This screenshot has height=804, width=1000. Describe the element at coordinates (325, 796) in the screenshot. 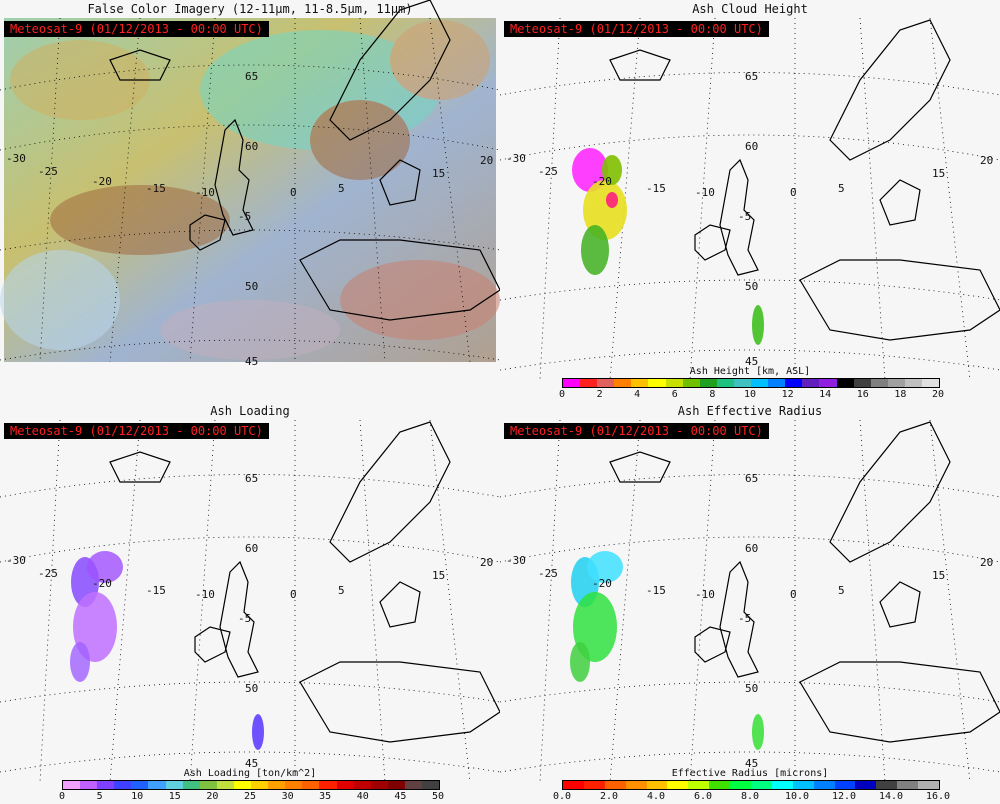

I see `colorbar-tick-label: 35` at that location.